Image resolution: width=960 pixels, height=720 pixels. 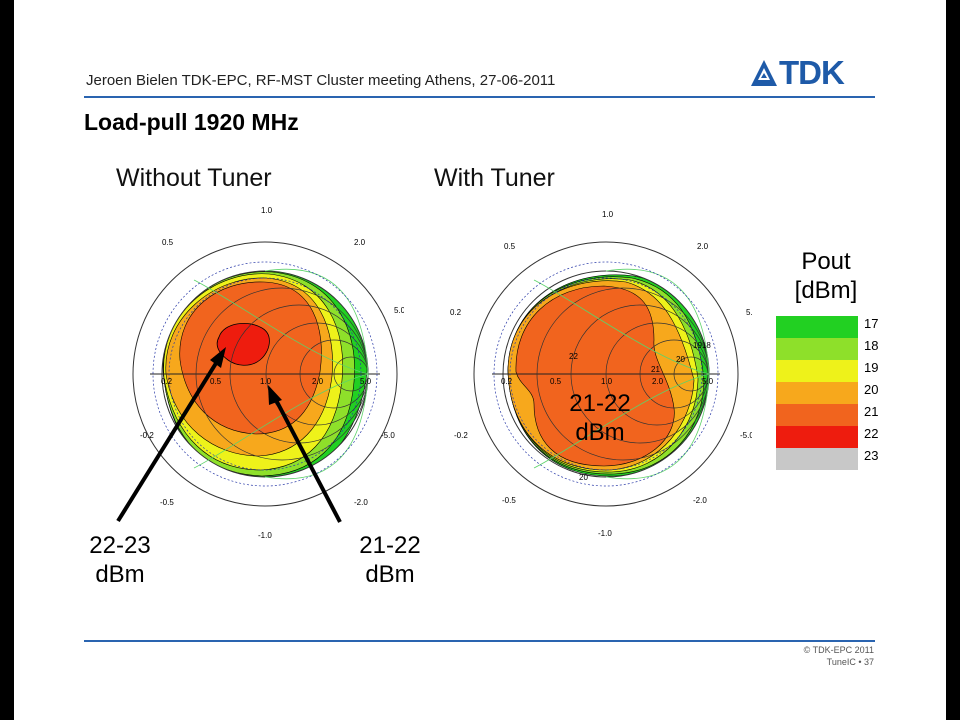 I want to click on label-lower-left-r: -0.5, so click(x=509, y=500).